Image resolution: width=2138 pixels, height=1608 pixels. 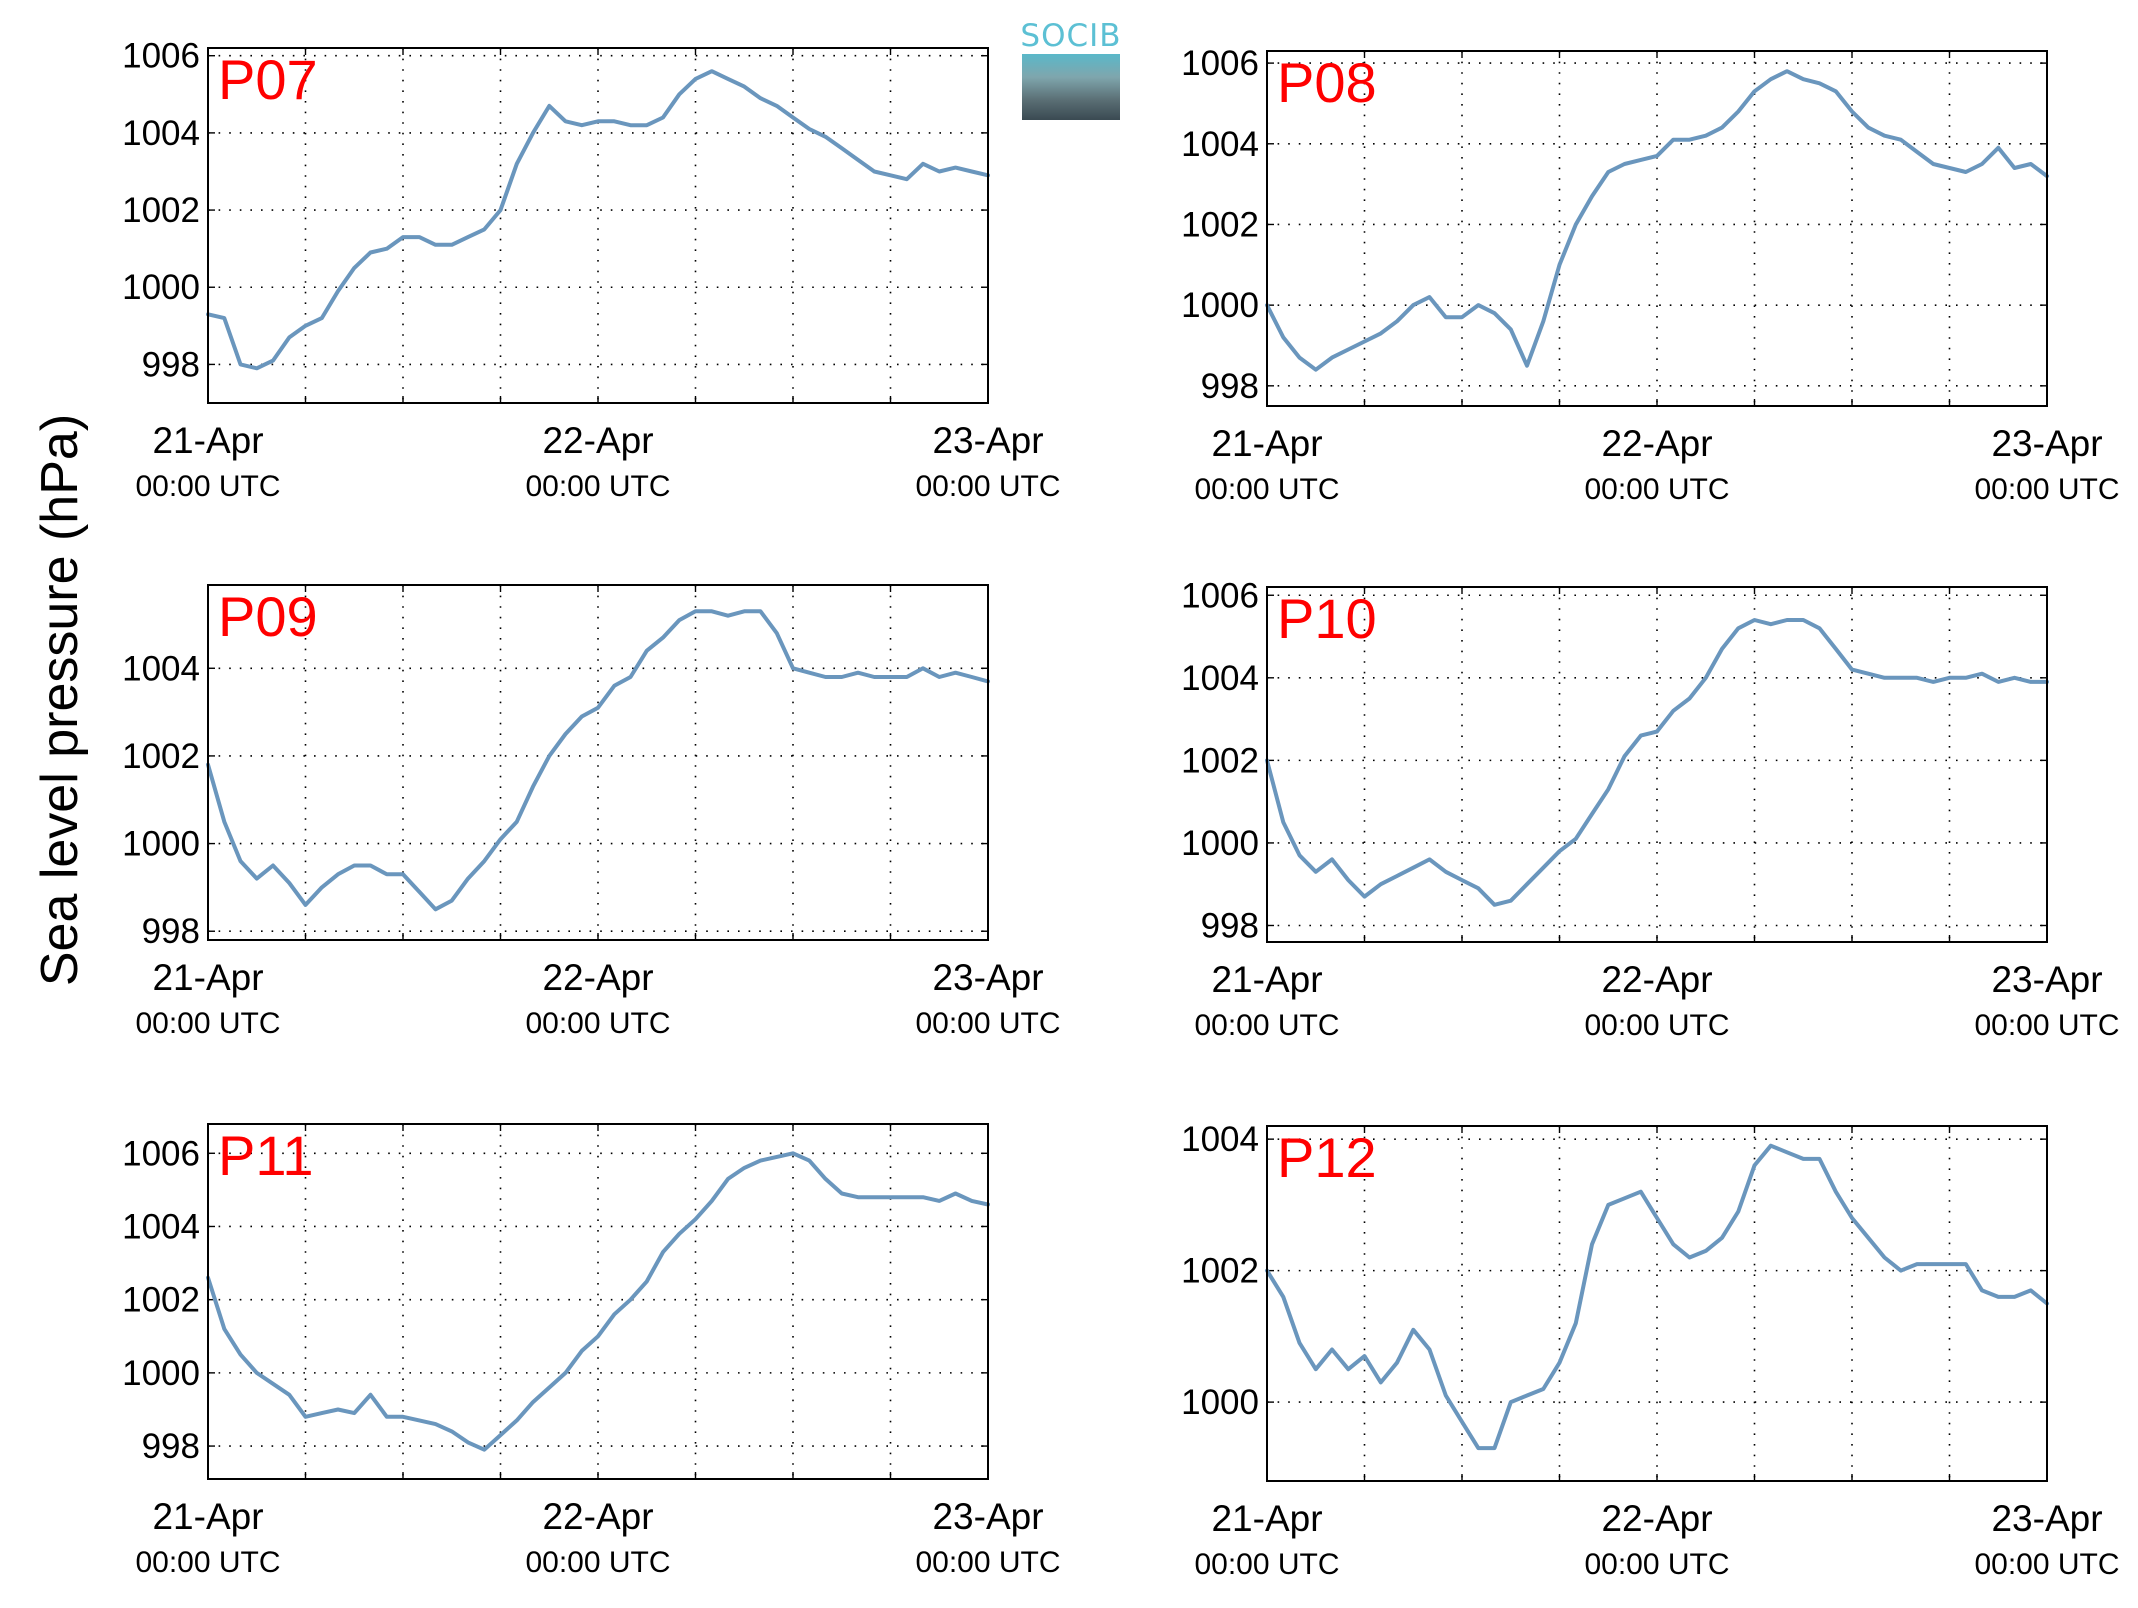 I want to click on socib-logo: SOCIB, so click(x=1071, y=70).